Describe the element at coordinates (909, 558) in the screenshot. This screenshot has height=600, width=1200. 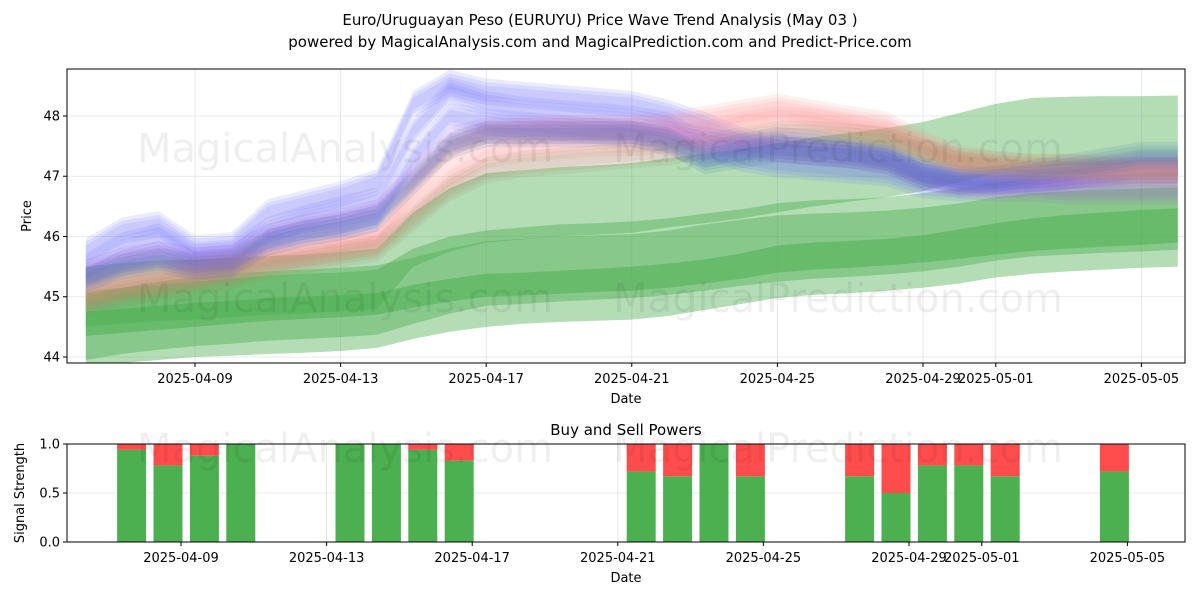
I see `signal-x-tick-label: 2025-04-29` at that location.